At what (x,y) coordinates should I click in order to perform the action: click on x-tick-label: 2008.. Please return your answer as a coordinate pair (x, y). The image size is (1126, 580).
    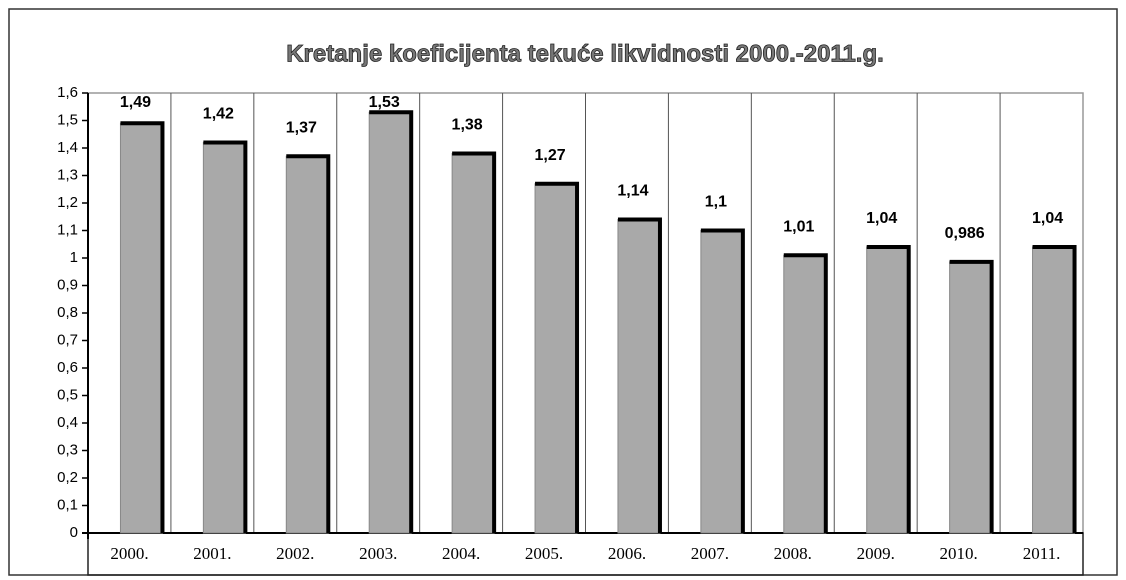
    Looking at the image, I should click on (793, 553).